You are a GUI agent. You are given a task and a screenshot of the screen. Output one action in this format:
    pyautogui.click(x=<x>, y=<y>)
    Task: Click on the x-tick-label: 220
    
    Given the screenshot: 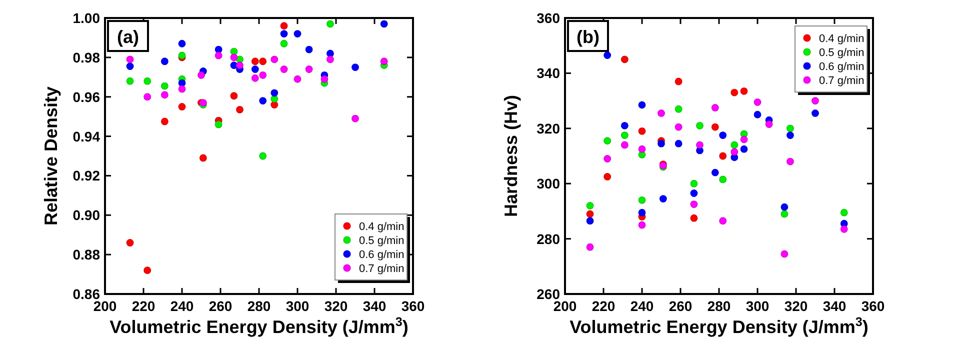 What is the action you would take?
    pyautogui.click(x=144, y=306)
    